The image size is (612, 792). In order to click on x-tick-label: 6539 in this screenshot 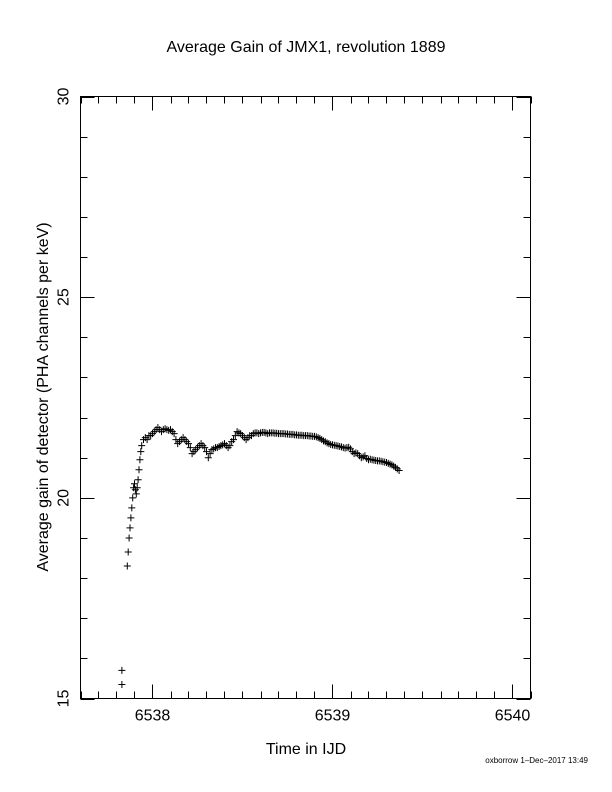, I will do `click(333, 716)`.